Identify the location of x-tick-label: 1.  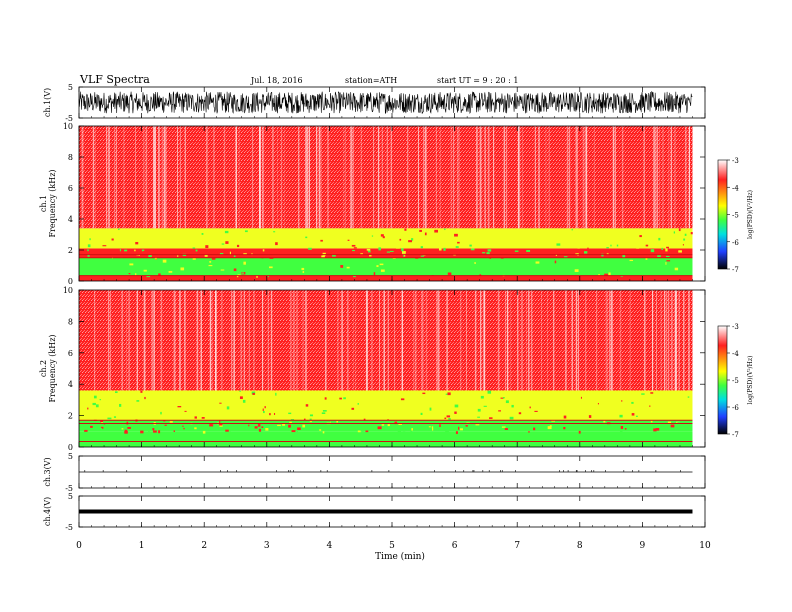
(142, 546).